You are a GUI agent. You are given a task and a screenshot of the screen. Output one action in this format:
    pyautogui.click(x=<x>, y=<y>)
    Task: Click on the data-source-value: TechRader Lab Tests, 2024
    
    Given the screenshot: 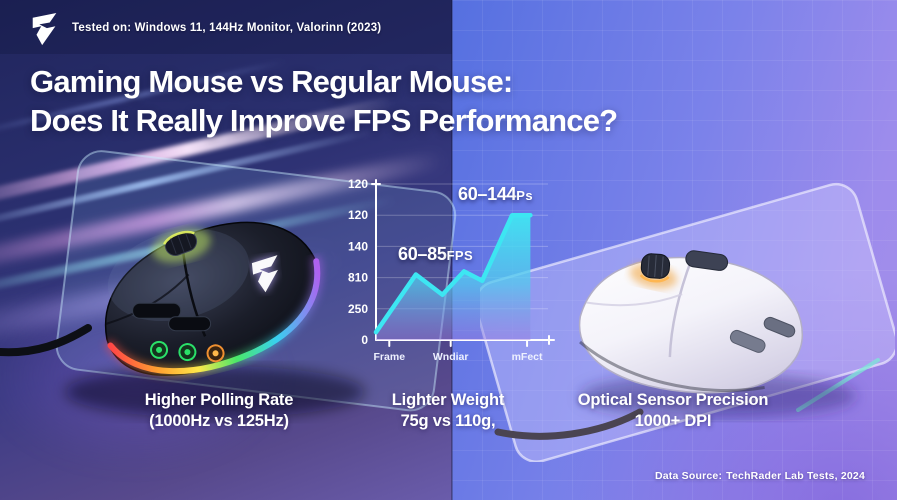 What is the action you would take?
    pyautogui.click(x=795, y=476)
    